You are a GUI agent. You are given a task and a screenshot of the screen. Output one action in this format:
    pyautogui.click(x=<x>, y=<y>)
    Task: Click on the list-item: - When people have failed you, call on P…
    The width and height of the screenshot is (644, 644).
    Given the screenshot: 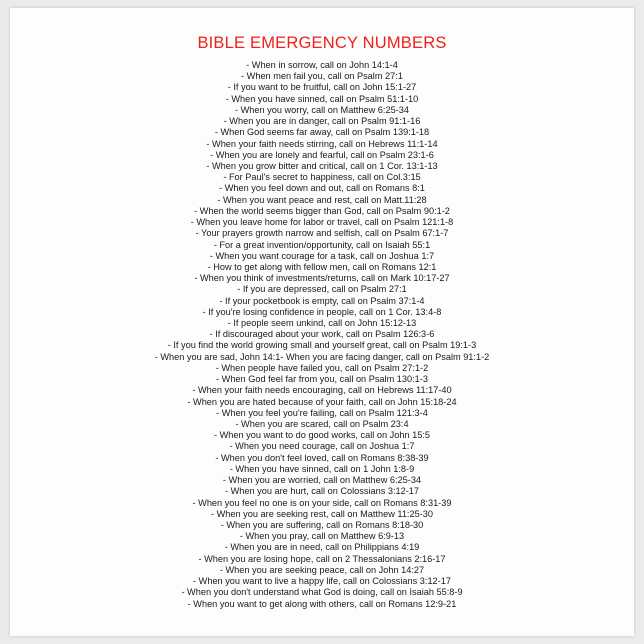 What is the action you would take?
    pyautogui.click(x=322, y=367)
    